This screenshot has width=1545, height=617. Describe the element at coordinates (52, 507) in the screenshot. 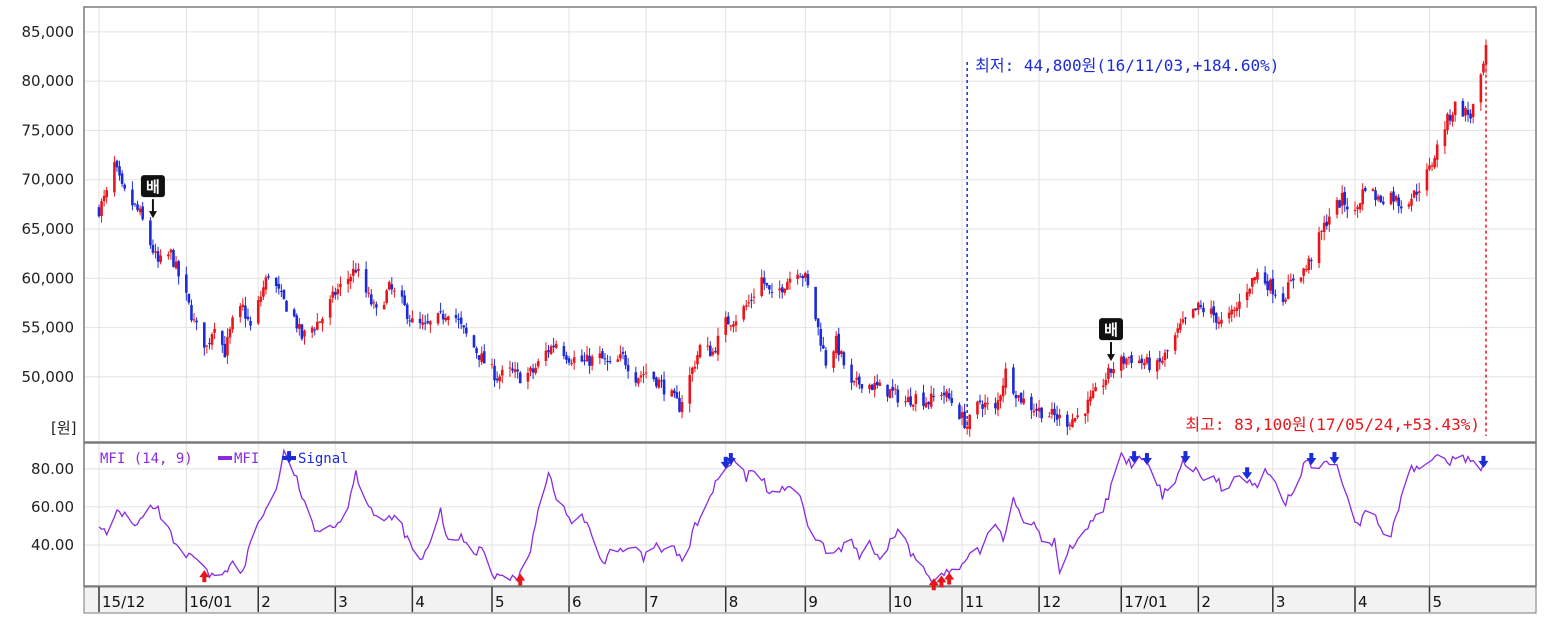

I see `mfi-axis: 40.00 60.00 80.00` at that location.